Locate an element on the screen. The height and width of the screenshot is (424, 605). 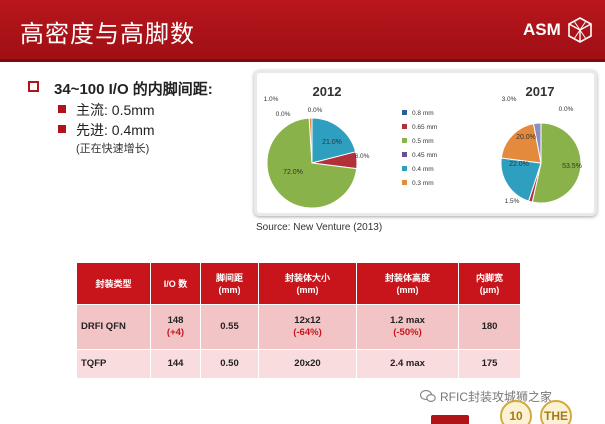
cell-io-value: 148 is located at coordinates (175, 320).